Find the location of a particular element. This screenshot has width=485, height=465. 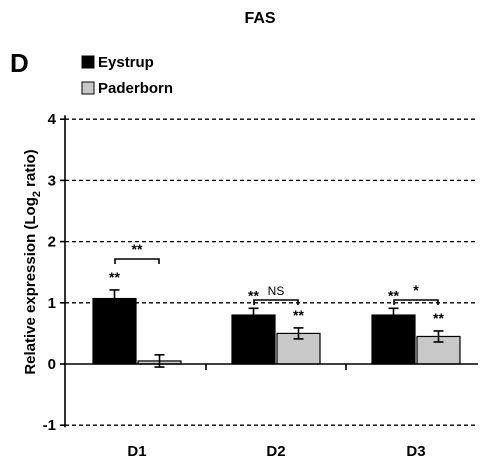

y-axis-label-tail: ratio) is located at coordinates (30, 170).